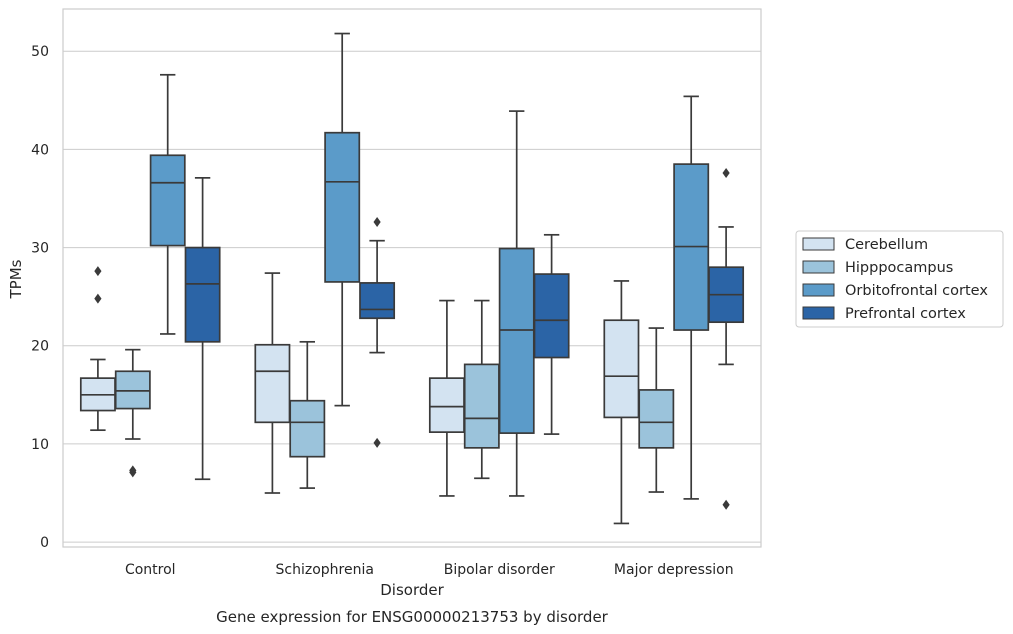 Image resolution: width=1013 pixels, height=634 pixels. I want to click on y-axis-label: TPMs, so click(16, 279).